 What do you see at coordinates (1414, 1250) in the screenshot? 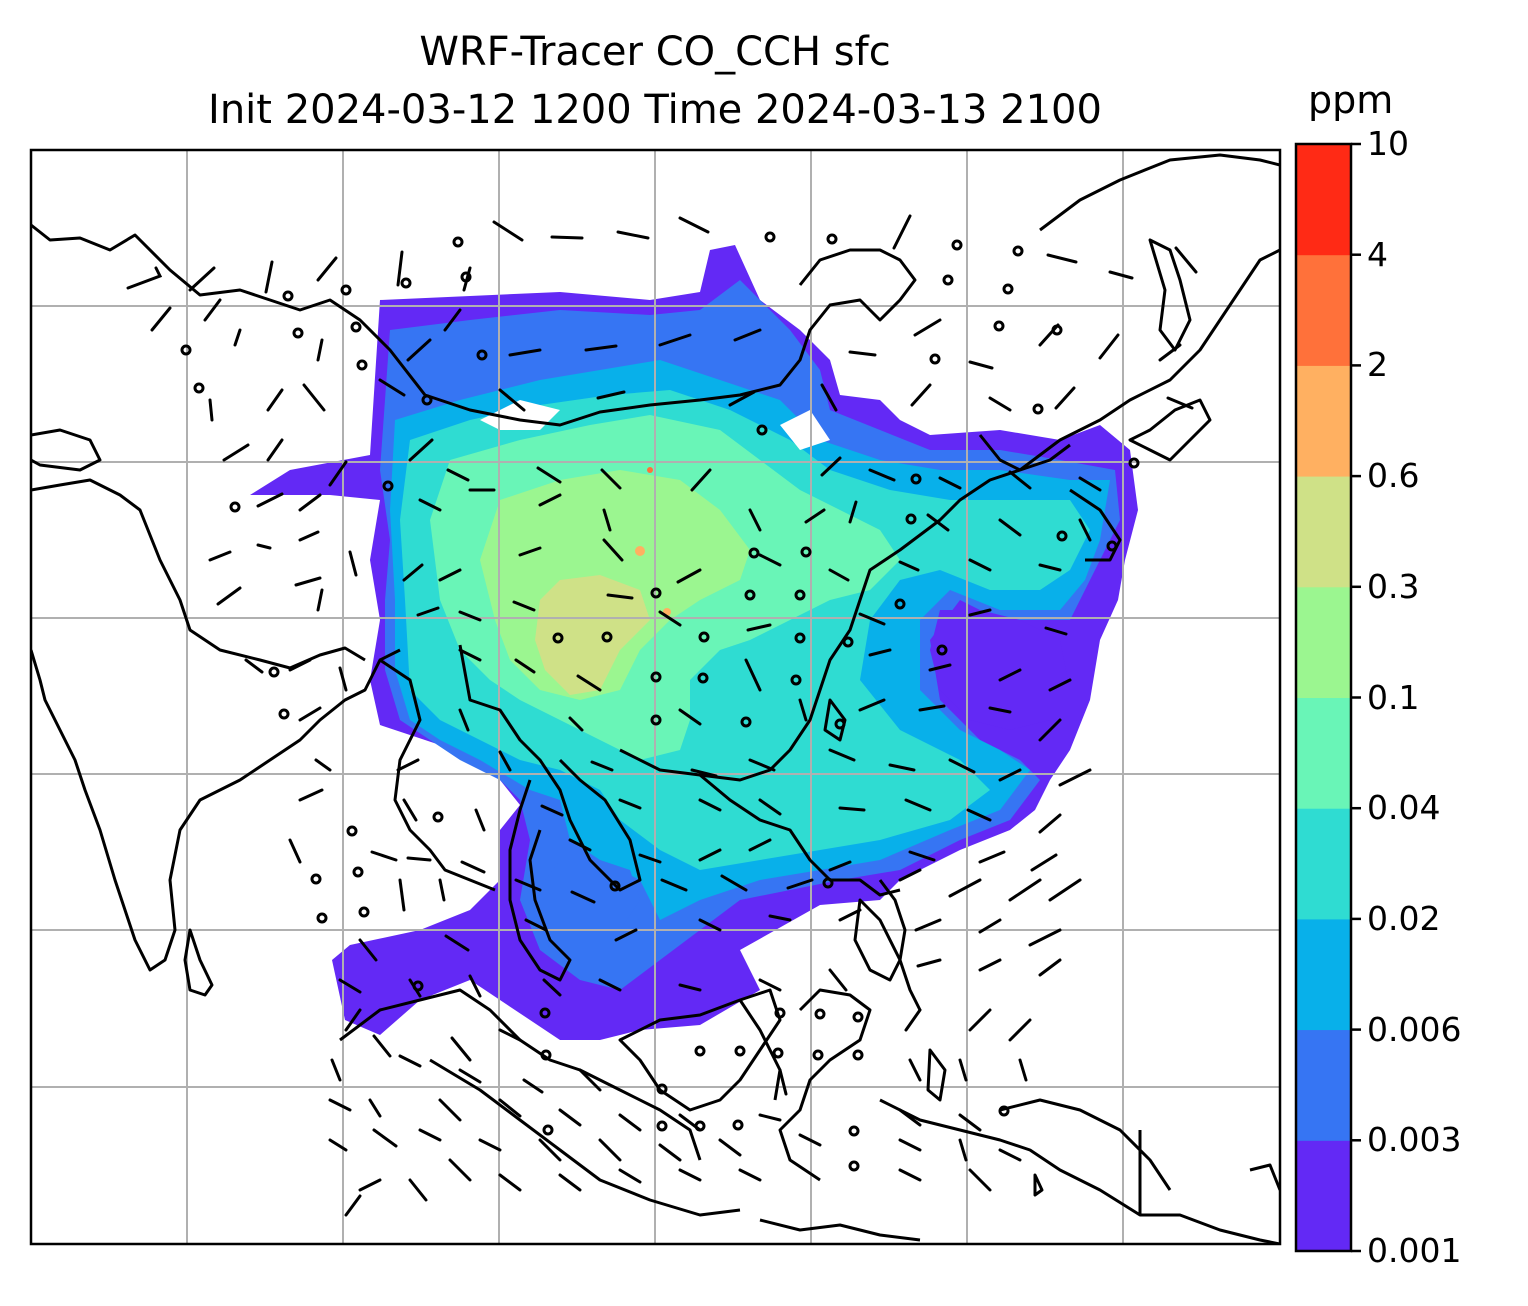
I see `colorbar-tick-label: 0.001` at bounding box center [1414, 1250].